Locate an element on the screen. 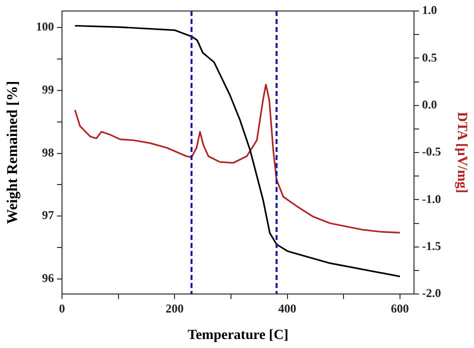  y2-tick-label: 1.0 is located at coordinates (429, 10).